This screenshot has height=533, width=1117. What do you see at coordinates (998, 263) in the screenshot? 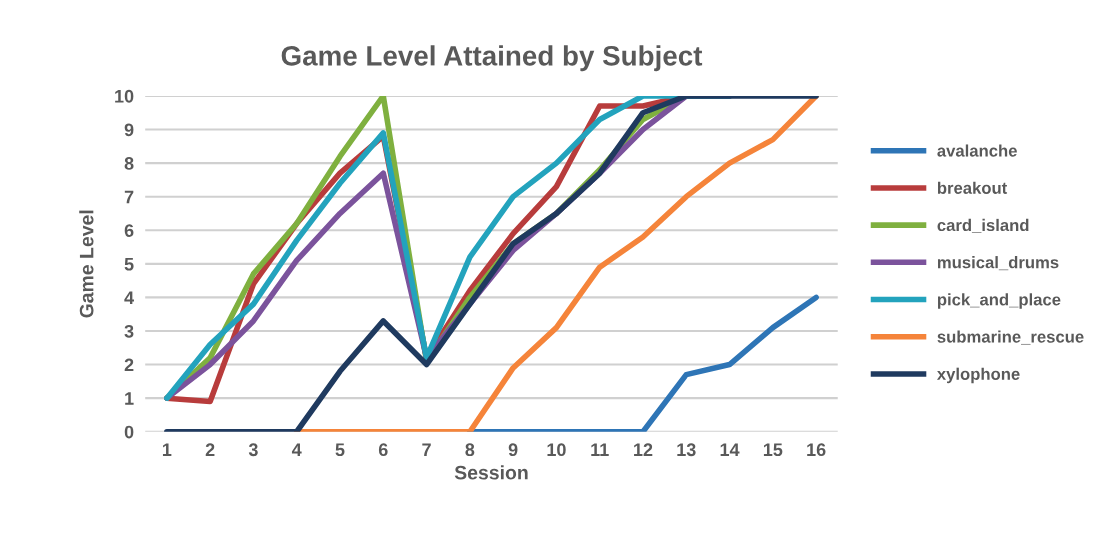
I see `legend-label: musical_drums` at bounding box center [998, 263].